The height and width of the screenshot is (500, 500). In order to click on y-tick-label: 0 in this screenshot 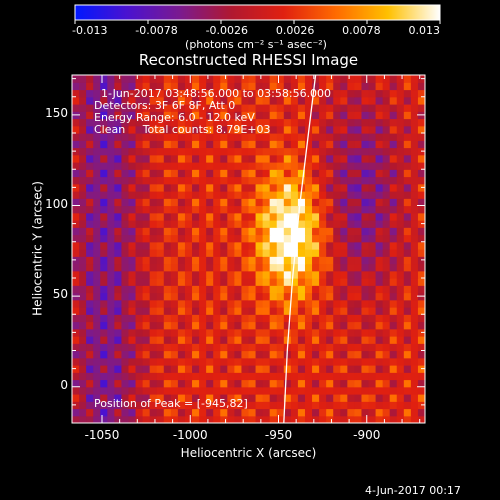, I will do `click(64, 384)`.